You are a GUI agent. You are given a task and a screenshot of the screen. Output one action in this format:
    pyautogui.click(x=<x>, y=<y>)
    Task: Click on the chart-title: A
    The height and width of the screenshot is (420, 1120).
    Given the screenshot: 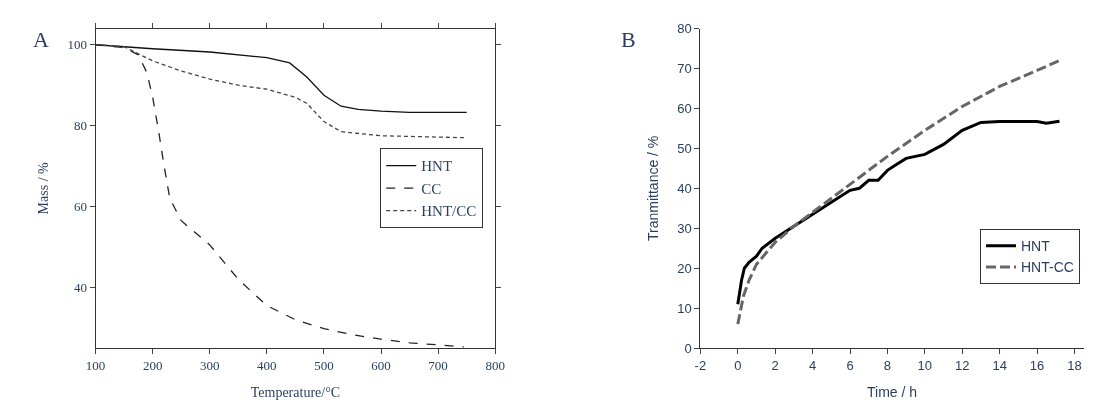 What is the action you would take?
    pyautogui.click(x=41, y=39)
    